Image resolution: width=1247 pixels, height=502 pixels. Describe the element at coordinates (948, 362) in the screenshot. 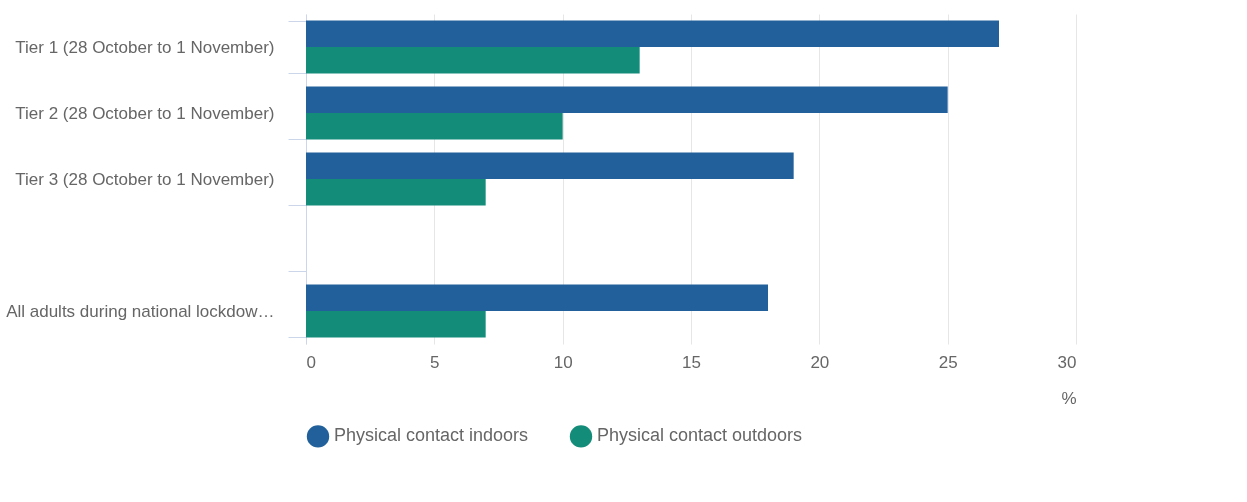

I see `x-tick-label: 25` at that location.